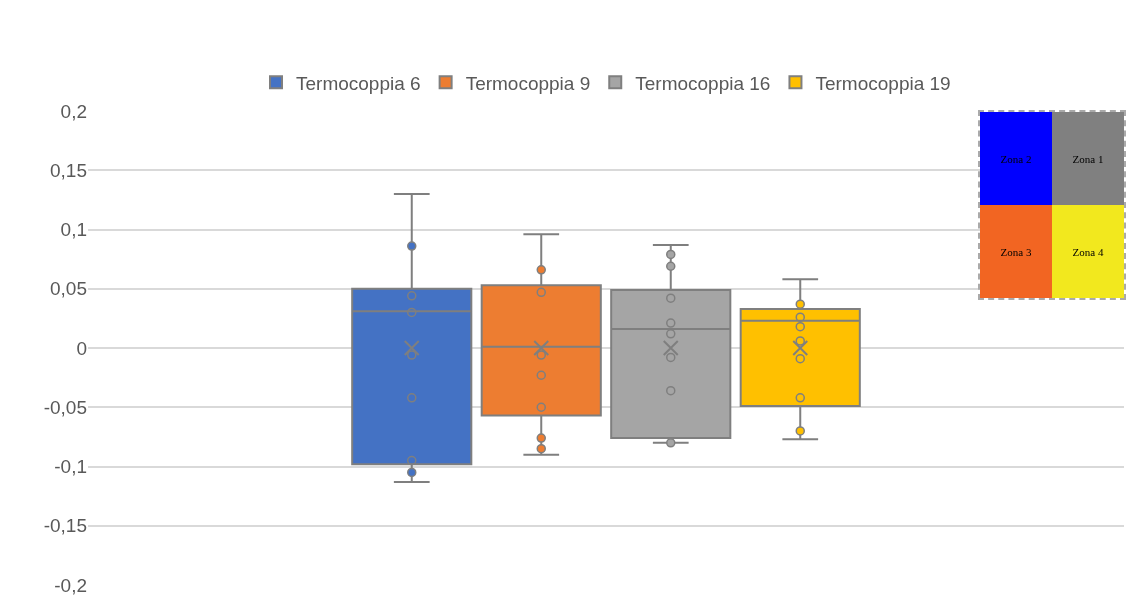 The image size is (1132, 610). Describe the element at coordinates (70, 585) in the screenshot. I see `y-tick-label: -0,2` at that location.